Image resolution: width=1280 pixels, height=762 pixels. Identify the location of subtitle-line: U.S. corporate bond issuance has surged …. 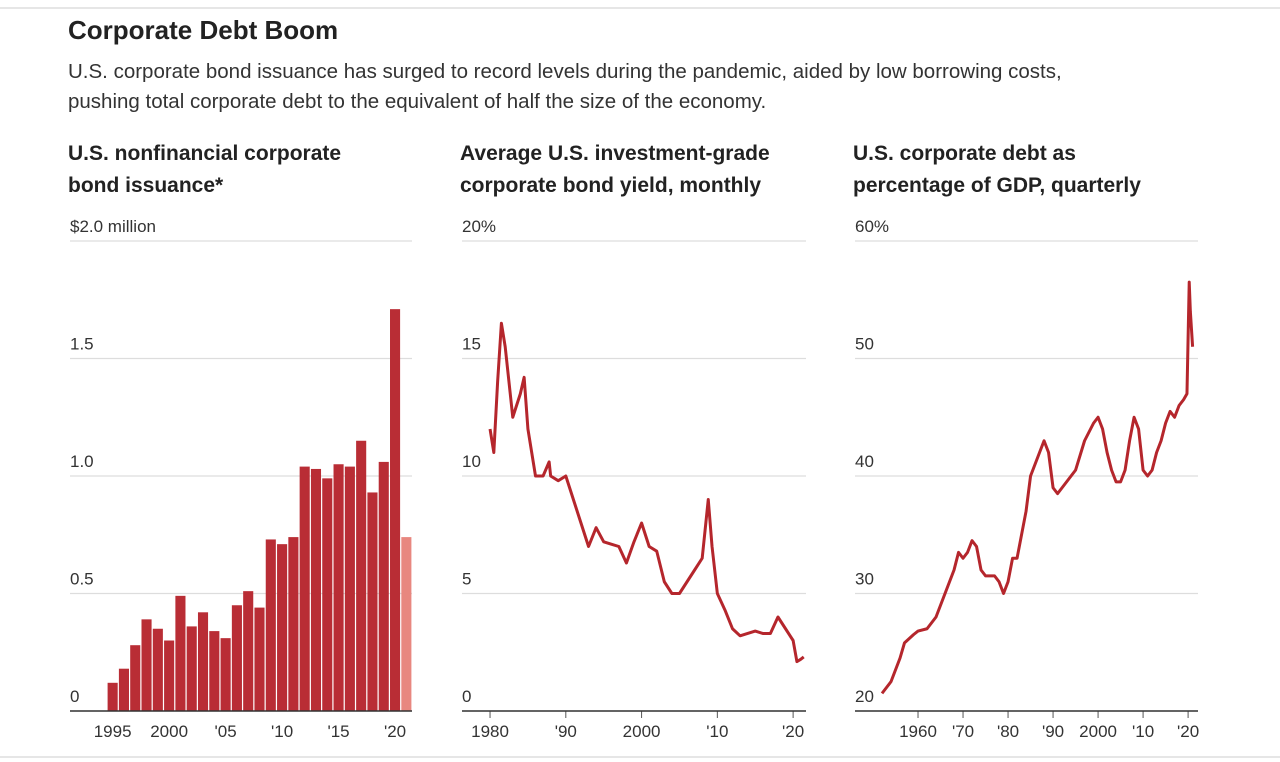
(565, 71).